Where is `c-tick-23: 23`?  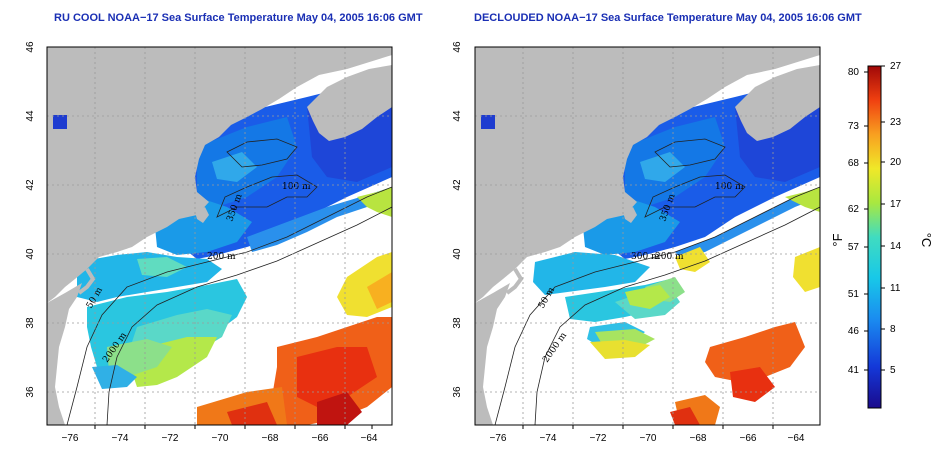
c-tick-23: 23 is located at coordinates (896, 122).